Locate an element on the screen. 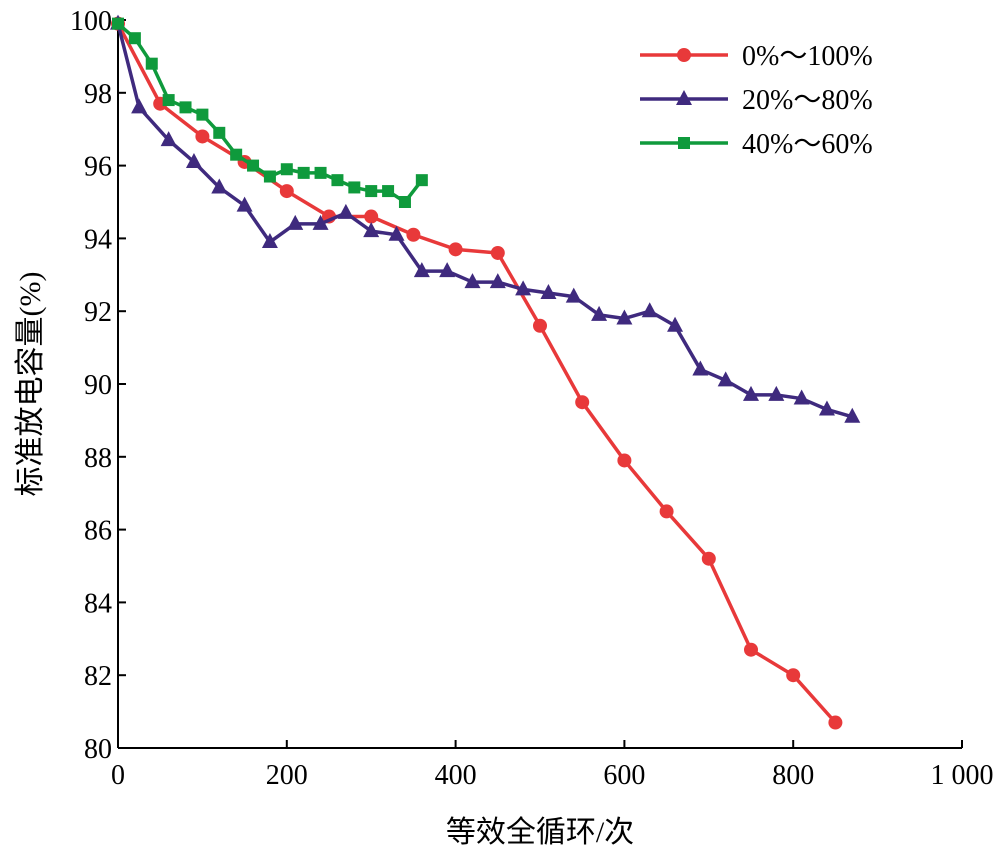 The width and height of the screenshot is (1000, 860). legend-label: 20%～80% is located at coordinates (807, 100).